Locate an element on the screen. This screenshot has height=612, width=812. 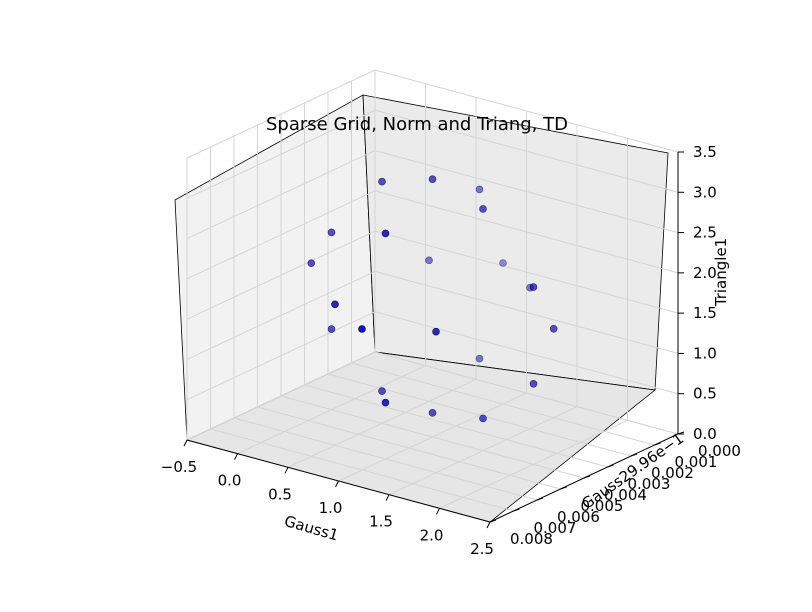
z-tick-label: 2.5 is located at coordinates (705, 233).